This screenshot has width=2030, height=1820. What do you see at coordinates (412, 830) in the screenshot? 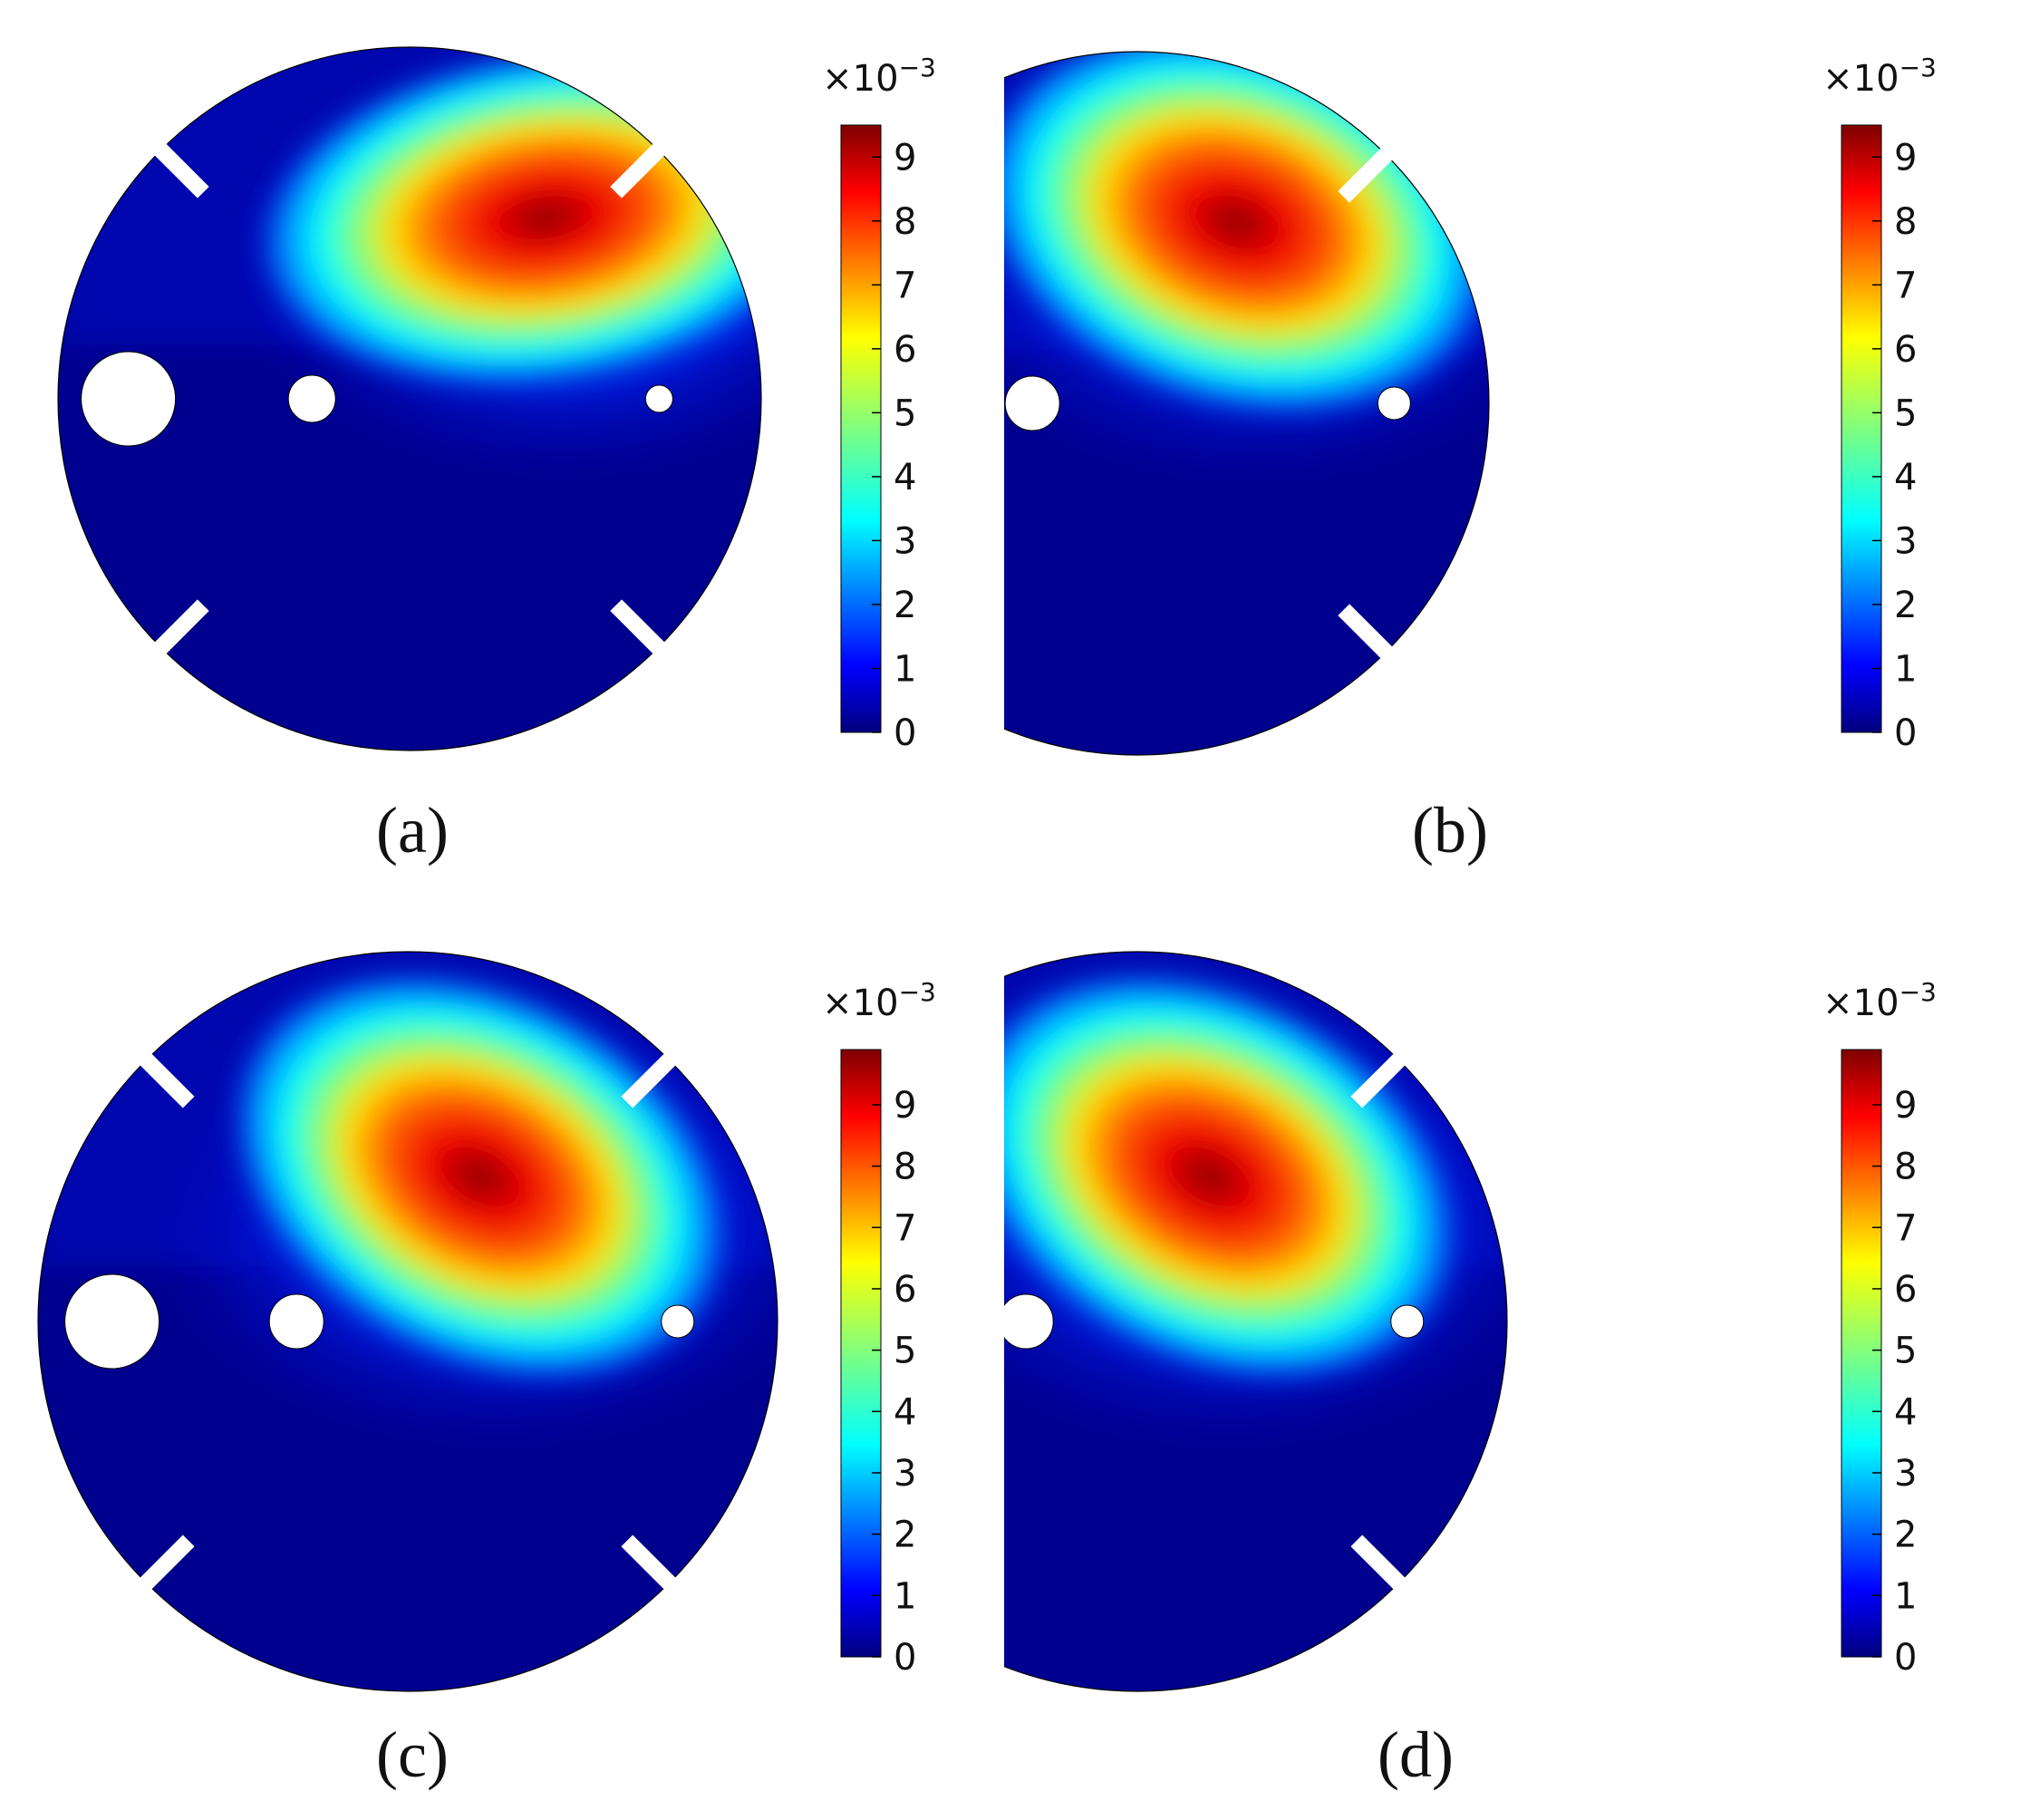
I see `panel-caption: (a)` at bounding box center [412, 830].